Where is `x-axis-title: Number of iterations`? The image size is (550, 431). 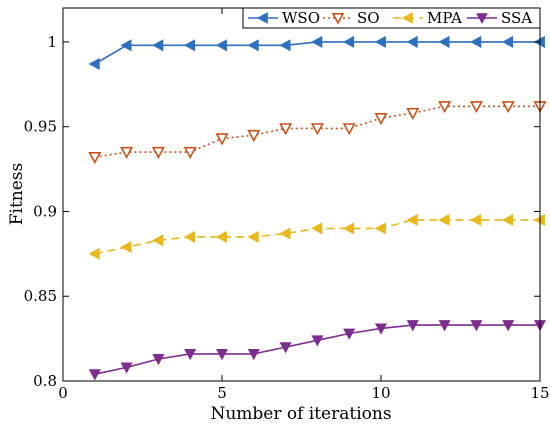
x-axis-title: Number of iterations is located at coordinates (300, 414).